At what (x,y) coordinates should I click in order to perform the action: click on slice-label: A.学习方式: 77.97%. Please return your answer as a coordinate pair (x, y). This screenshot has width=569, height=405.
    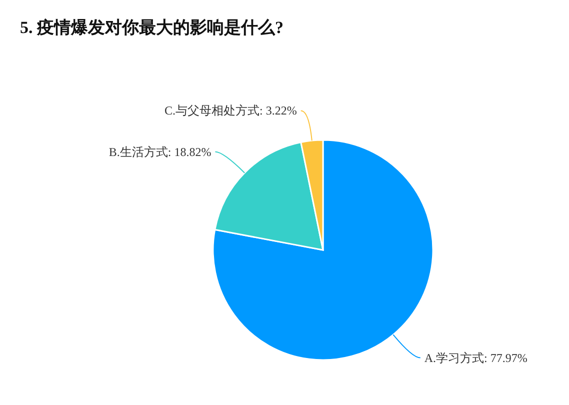
    Looking at the image, I should click on (476, 357).